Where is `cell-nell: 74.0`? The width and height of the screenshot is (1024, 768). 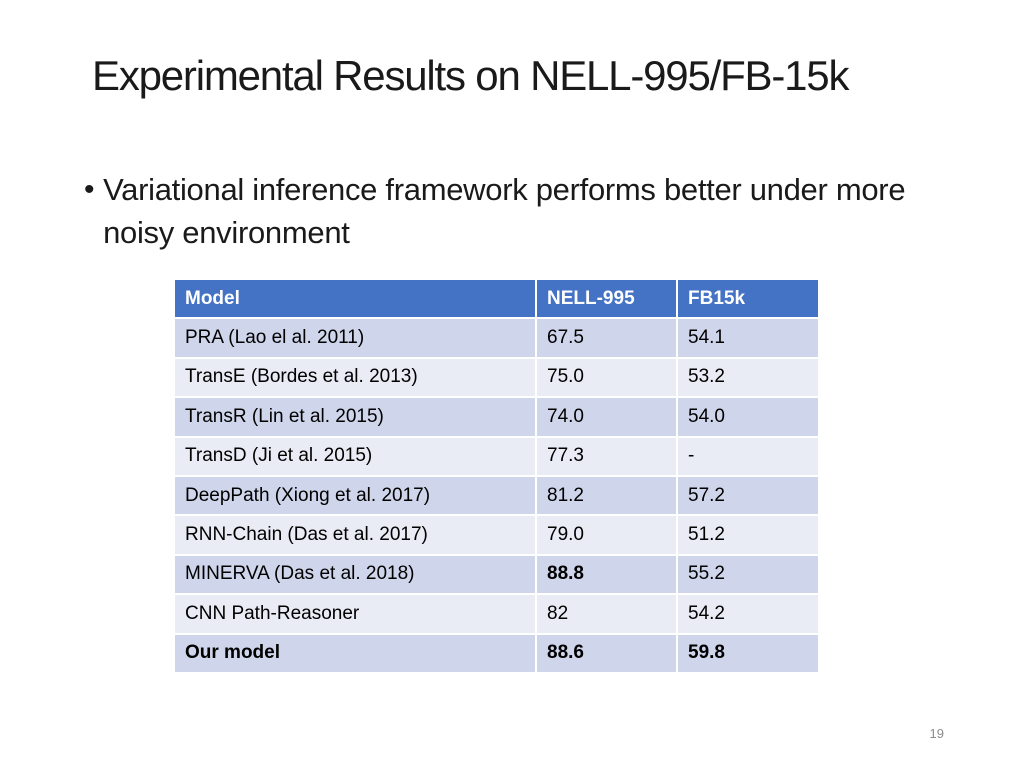
cell-nell: 74.0 is located at coordinates (606, 417).